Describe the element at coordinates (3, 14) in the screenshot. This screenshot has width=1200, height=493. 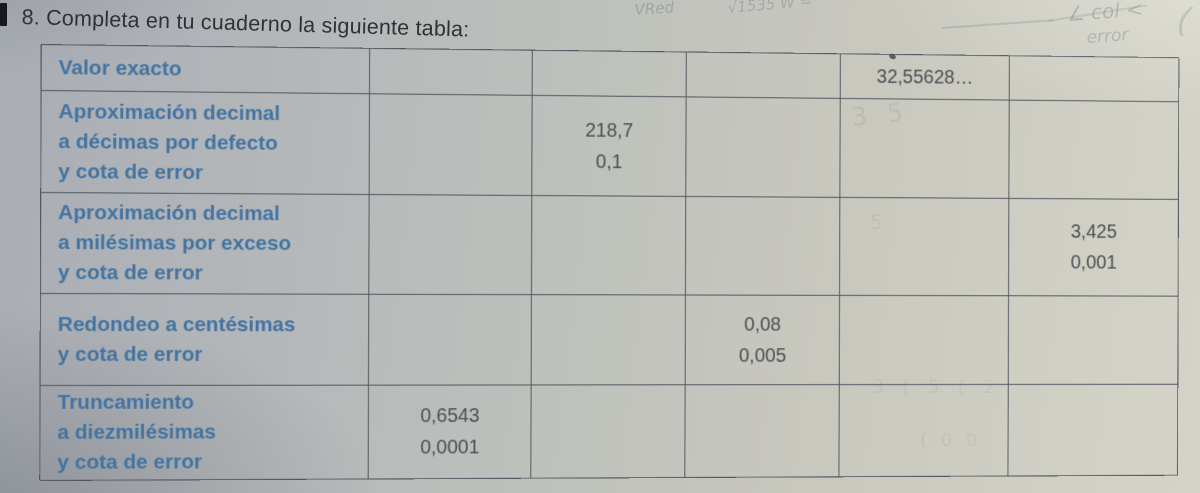
I see `margin-ink-mark` at that location.